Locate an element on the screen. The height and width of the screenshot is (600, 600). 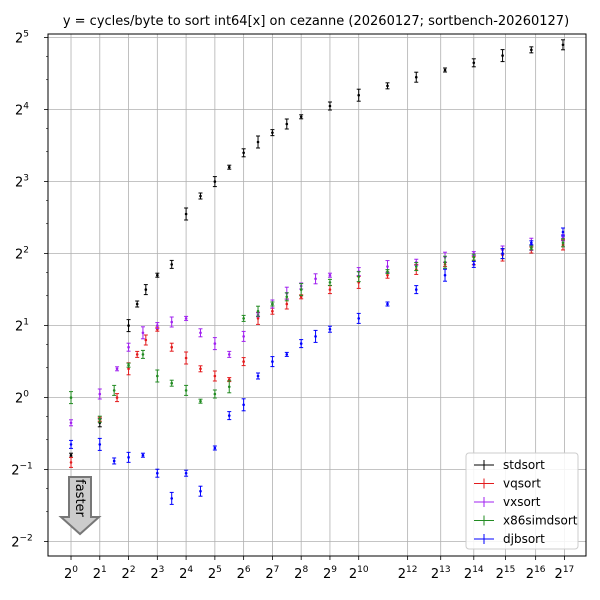
legend-label-x86simdsort: x86simdsort is located at coordinates (540, 521).